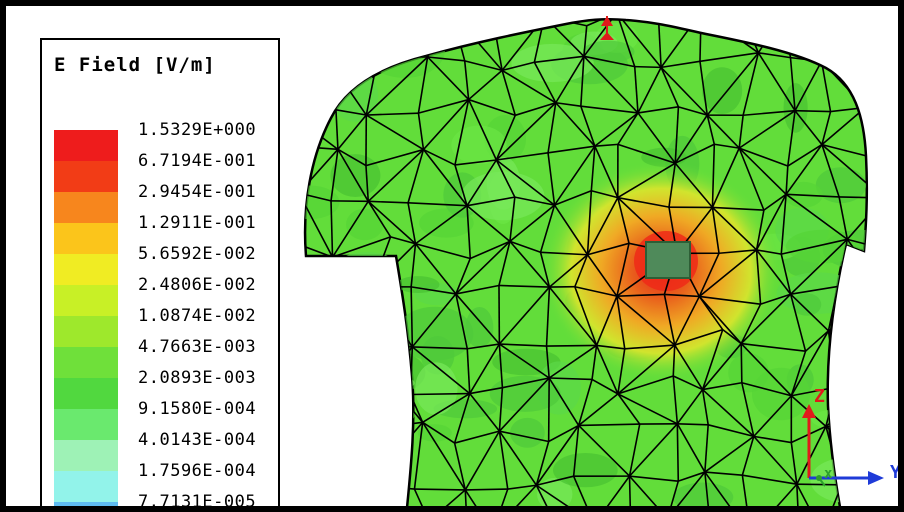 The width and height of the screenshot is (904, 512). I want to click on legend-value: 6.7194E-001, so click(197, 161).